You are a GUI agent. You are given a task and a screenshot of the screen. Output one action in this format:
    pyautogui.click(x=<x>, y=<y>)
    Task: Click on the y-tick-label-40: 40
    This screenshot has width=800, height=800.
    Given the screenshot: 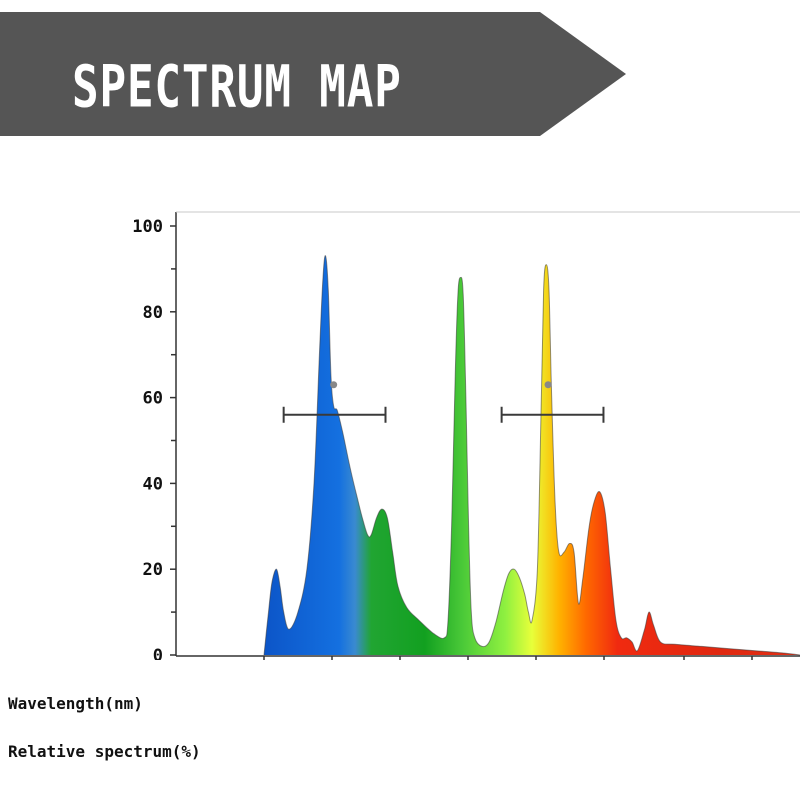 What is the action you would take?
    pyautogui.click(x=153, y=484)
    